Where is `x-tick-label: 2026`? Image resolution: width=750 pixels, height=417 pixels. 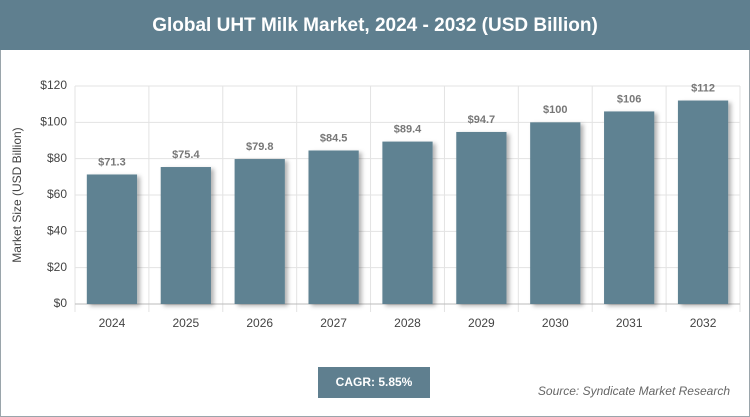
x-tick-label: 2026 is located at coordinates (259, 323).